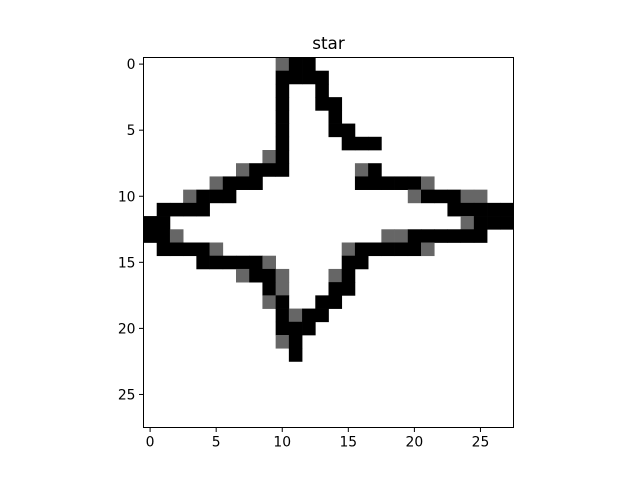 The image size is (640, 480). I want to click on x-tick-label: 5, so click(216, 443).